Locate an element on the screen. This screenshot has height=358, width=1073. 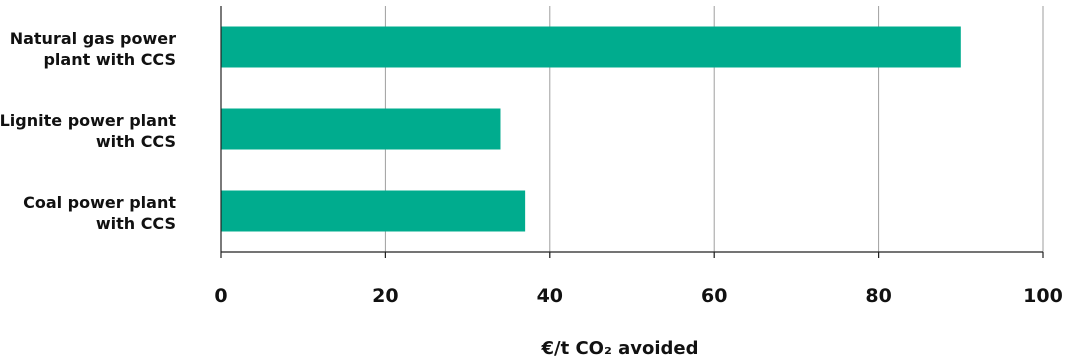
x-tick-label: 80 is located at coordinates (878, 296).